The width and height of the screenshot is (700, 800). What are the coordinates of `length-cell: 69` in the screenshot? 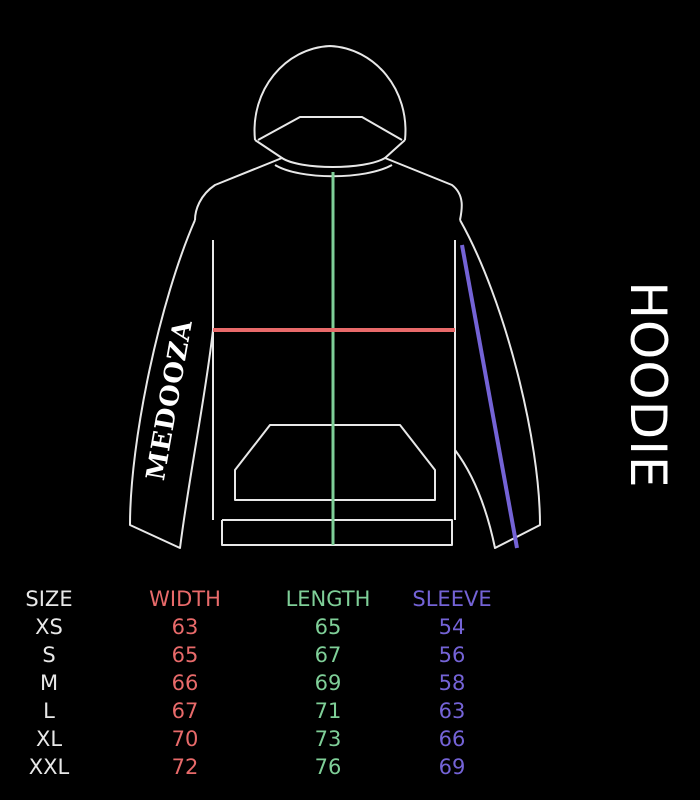 It's located at (328, 683).